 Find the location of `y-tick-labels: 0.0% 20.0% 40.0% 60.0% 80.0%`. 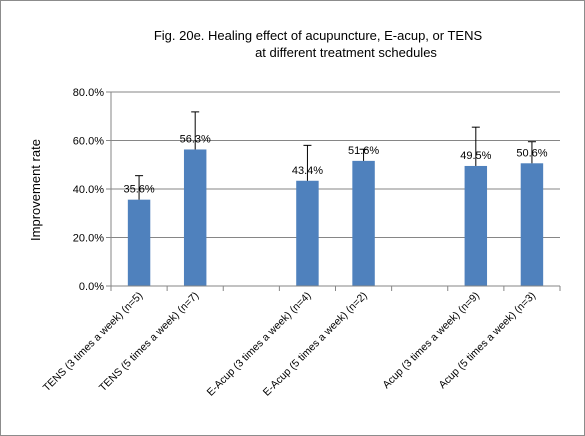

y-tick-labels: 0.0% 20.0% 40.0% 60.0% 80.0% is located at coordinates (88, 190).